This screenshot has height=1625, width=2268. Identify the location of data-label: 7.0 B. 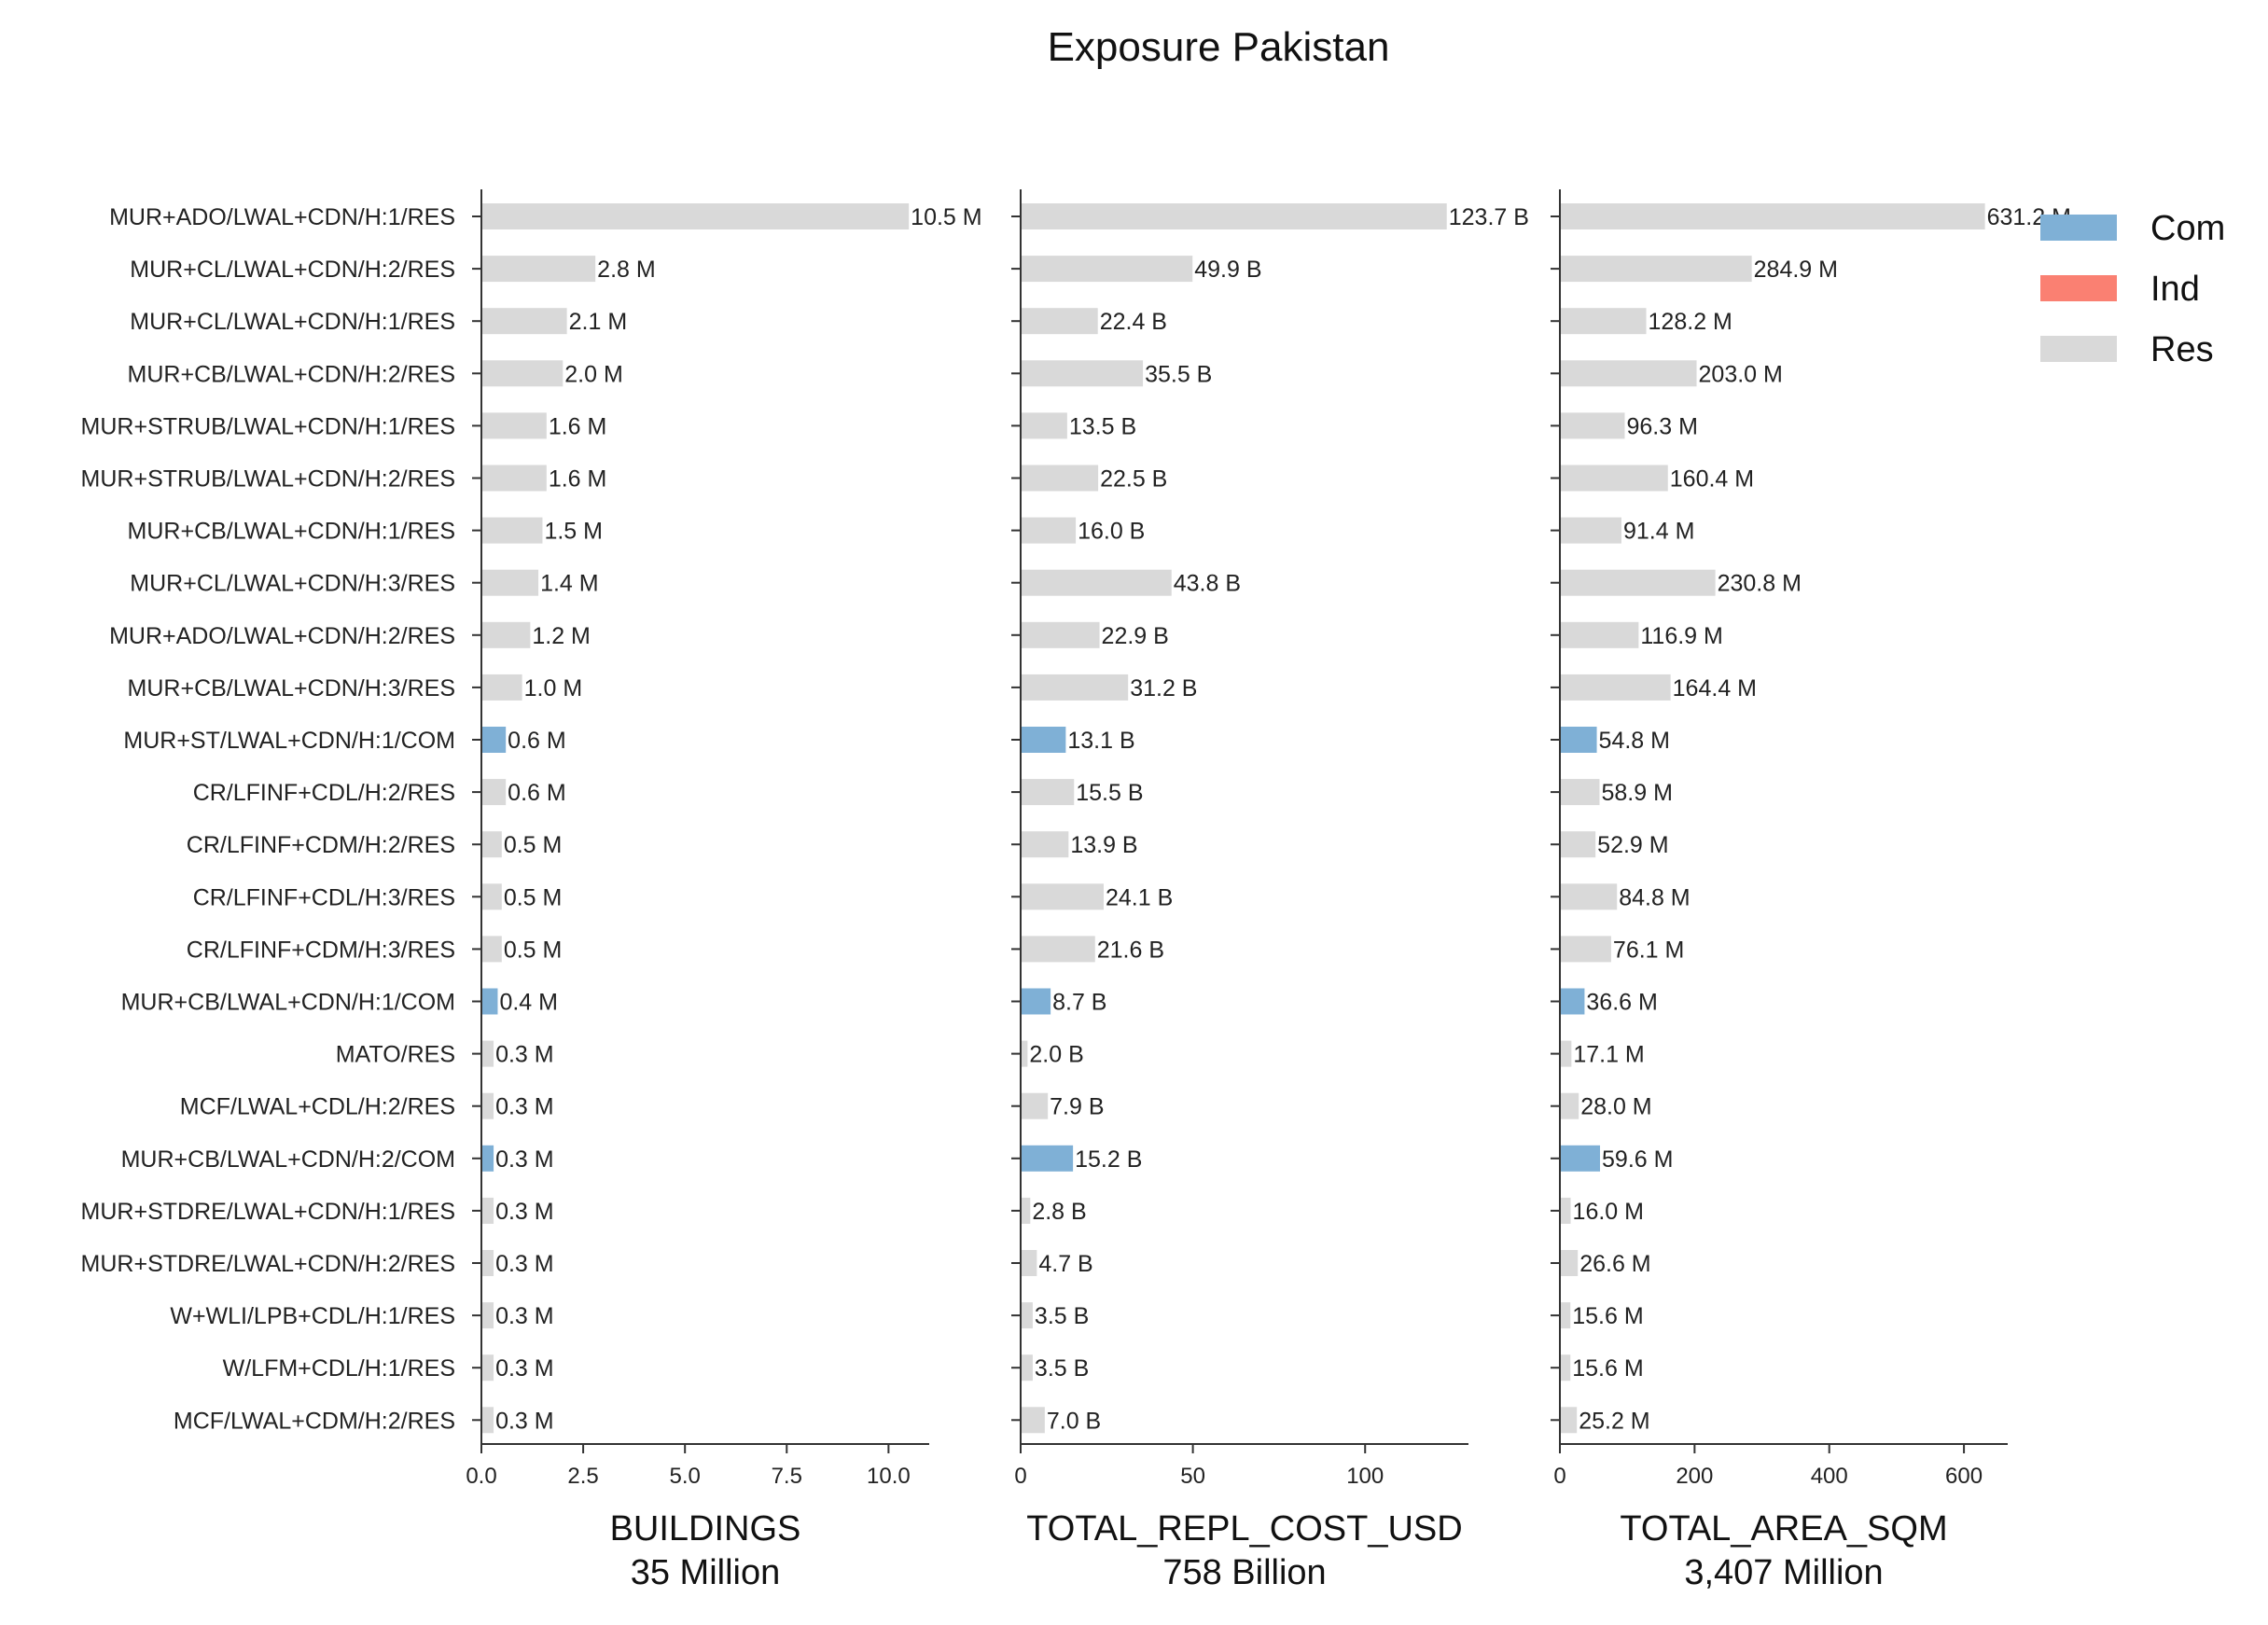
(1074, 1421).